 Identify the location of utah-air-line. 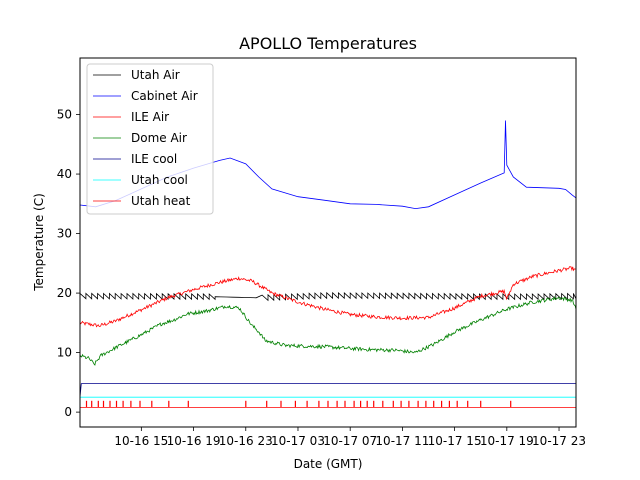
(328, 296).